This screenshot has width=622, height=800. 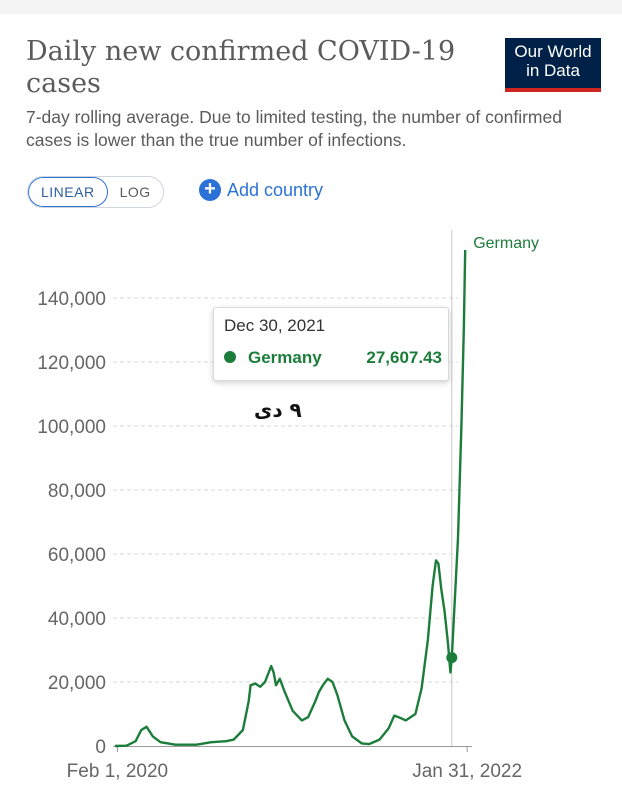 What do you see at coordinates (77, 683) in the screenshot?
I see `y-tick-label: 20,000` at bounding box center [77, 683].